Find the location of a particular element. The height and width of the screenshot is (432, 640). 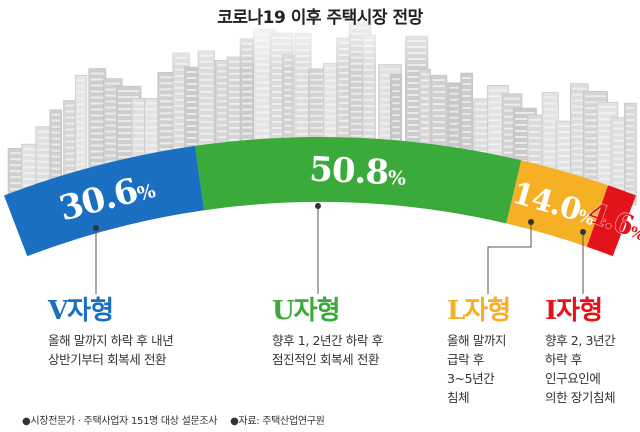

category-label-v: V자형 is located at coordinates (81, 311).